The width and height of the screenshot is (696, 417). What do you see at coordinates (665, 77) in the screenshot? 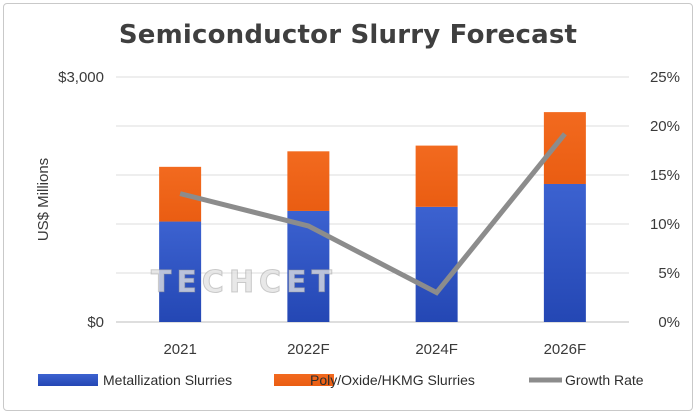
I see `y2-tick-label: 25%` at bounding box center [665, 77].